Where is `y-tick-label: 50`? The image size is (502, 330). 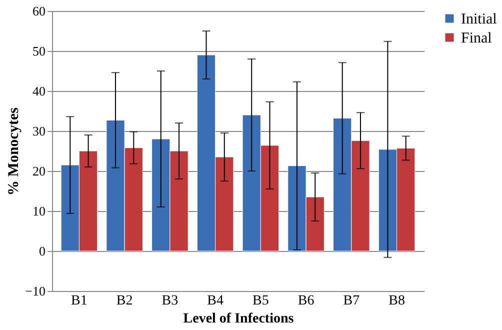
y-tick-label: 50 is located at coordinates (39, 51).